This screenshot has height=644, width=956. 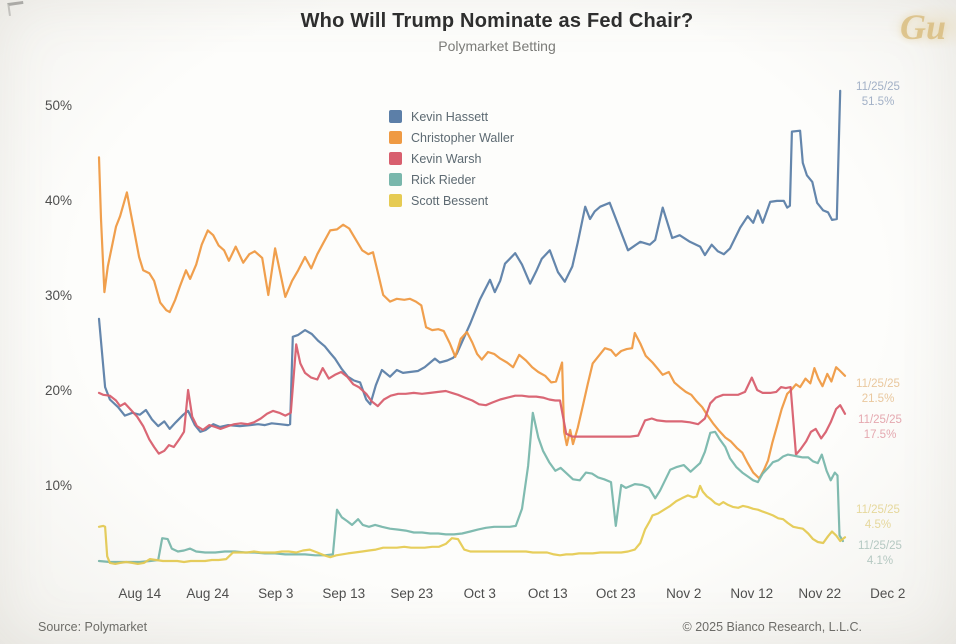 What do you see at coordinates (878, 392) in the screenshot?
I see `end-label-christopher-waller: 11/25/25 21.5%` at bounding box center [878, 392].